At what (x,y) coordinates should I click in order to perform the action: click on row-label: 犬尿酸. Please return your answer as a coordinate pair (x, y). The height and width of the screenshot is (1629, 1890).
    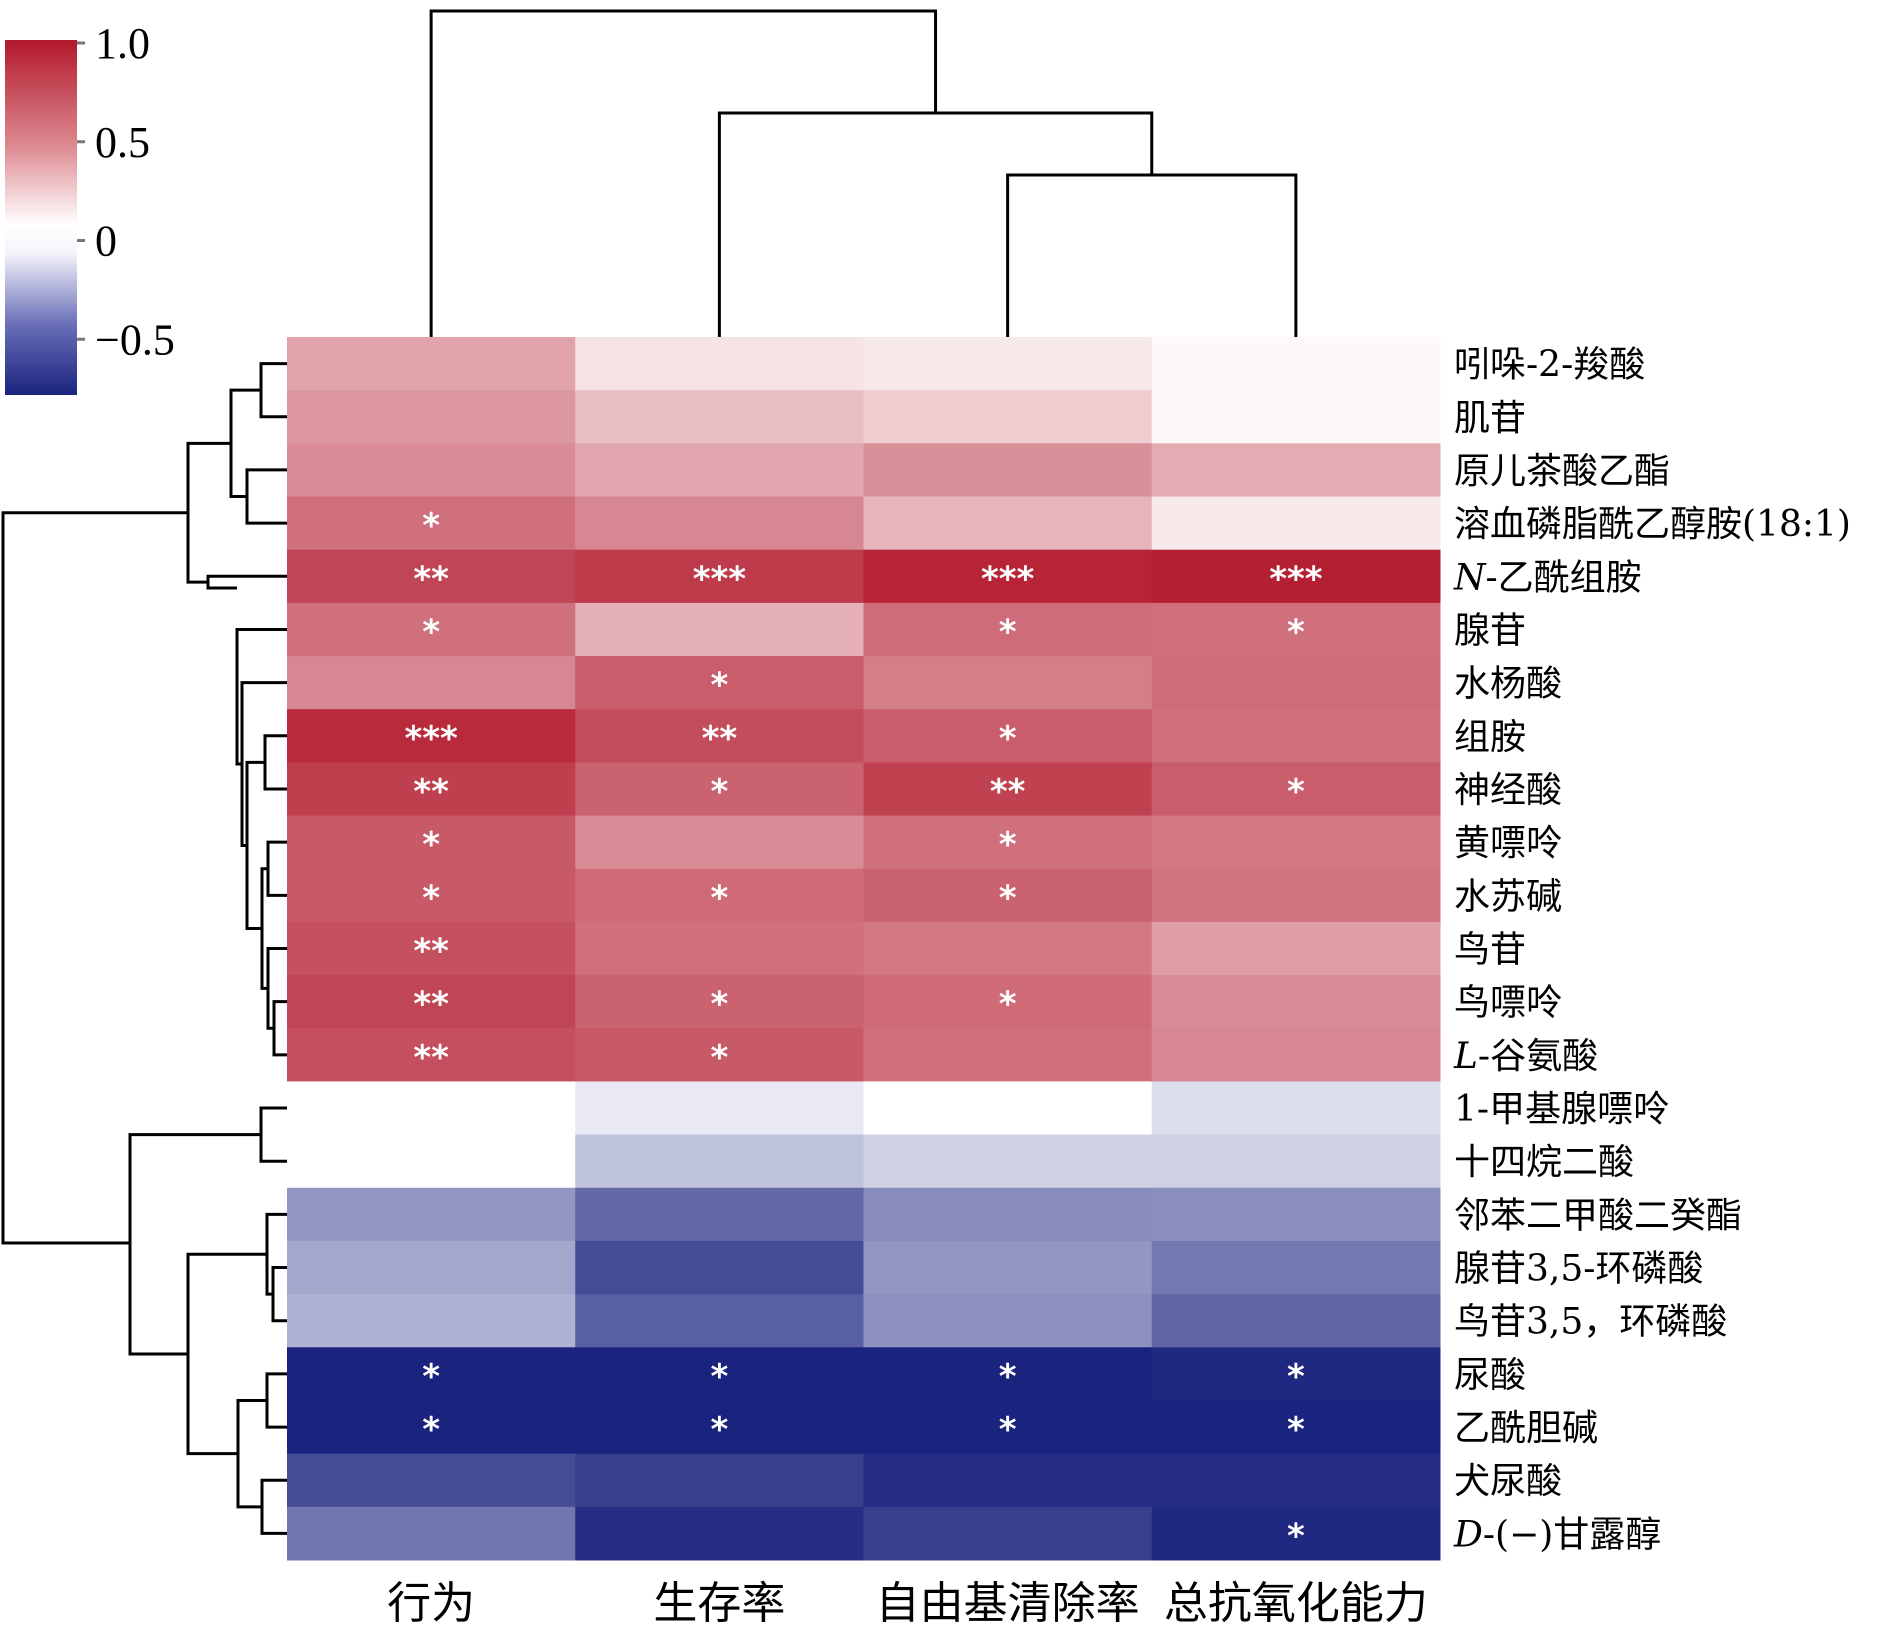
    Looking at the image, I should click on (1508, 1481).